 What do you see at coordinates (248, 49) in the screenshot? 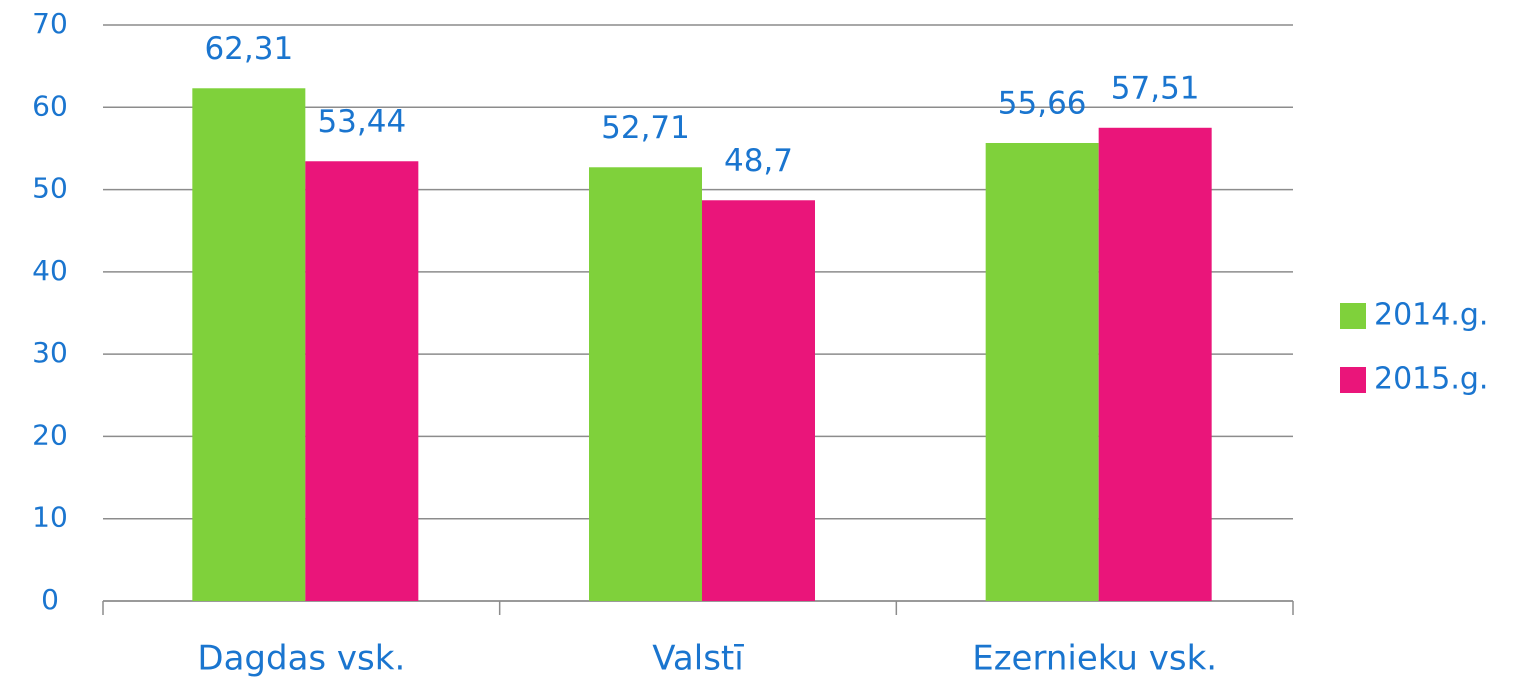
I see `data-label: 62,31` at bounding box center [248, 49].